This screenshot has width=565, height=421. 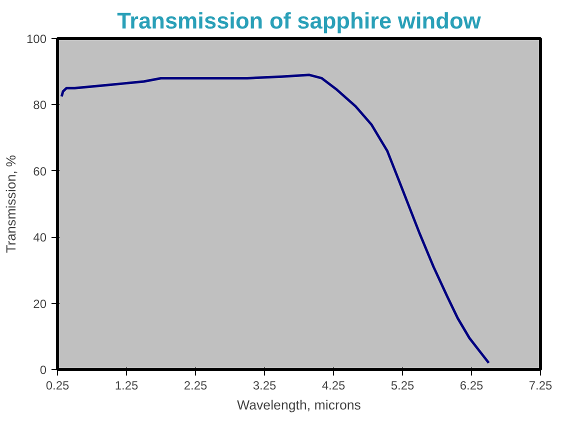 I want to click on x-axis-title: Wavelength, microns, so click(x=299, y=405).